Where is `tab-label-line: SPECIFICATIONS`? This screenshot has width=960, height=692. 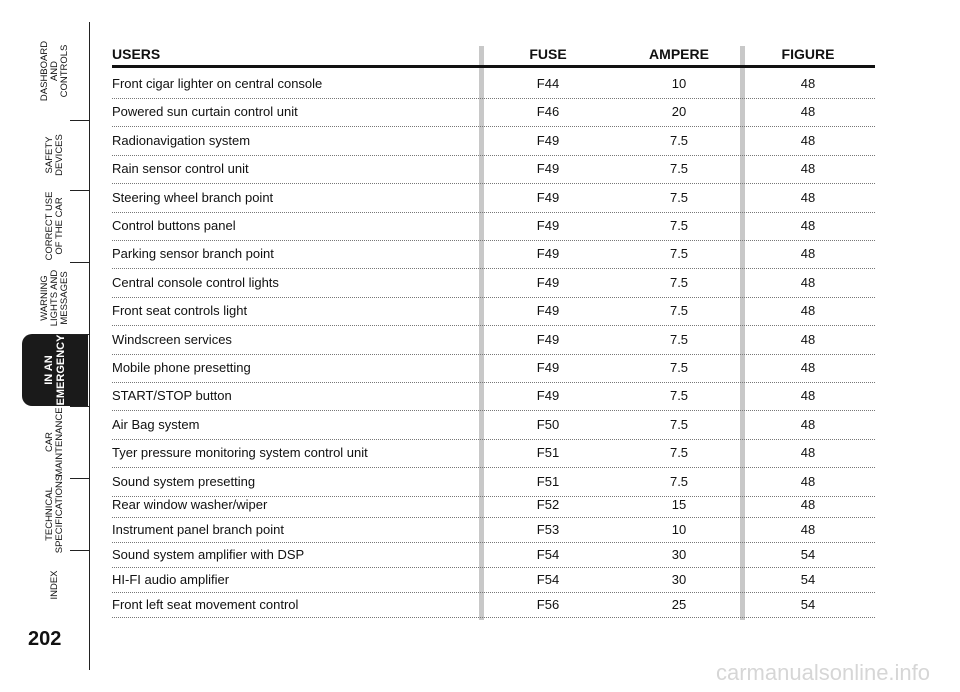
tab-label-line: SPECIFICATIONS is located at coordinates (59, 514).